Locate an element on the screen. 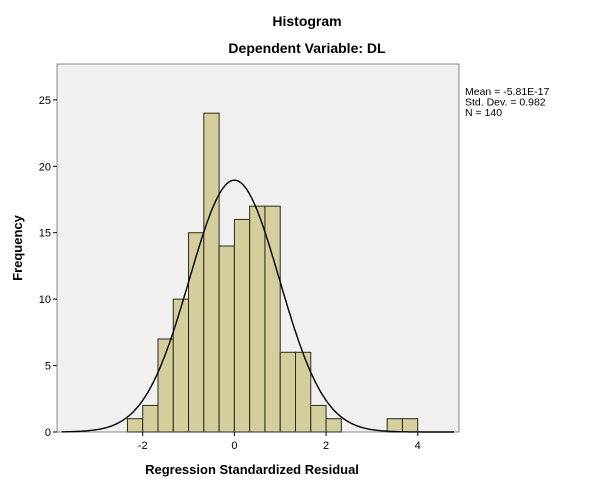 Image resolution: width=614 pixels, height=492 pixels. y-axis-label: Frequency is located at coordinates (17, 247).